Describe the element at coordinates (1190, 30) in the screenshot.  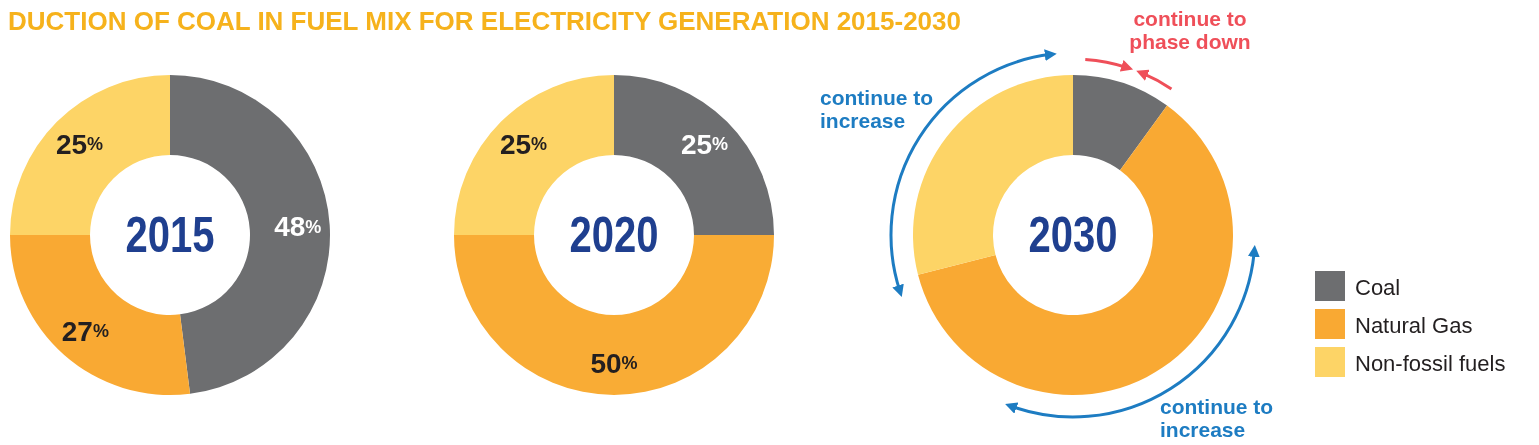
I see `text: continue to phase down` at that location.